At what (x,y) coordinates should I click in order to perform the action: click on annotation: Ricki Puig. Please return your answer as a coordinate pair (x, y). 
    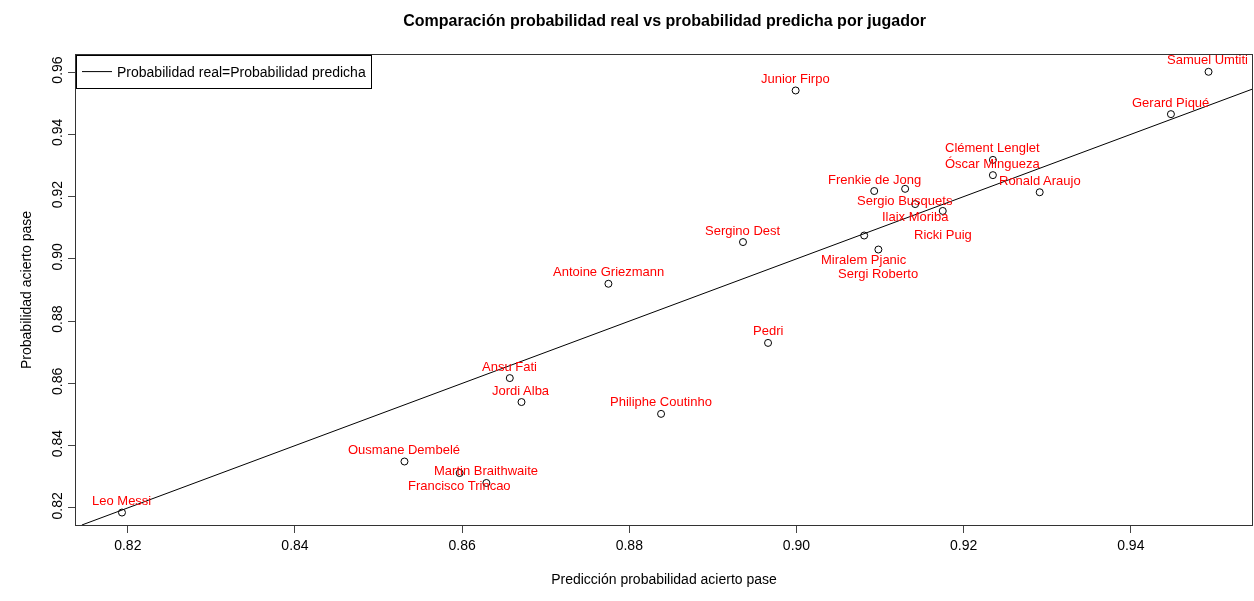
    Looking at the image, I should click on (943, 234).